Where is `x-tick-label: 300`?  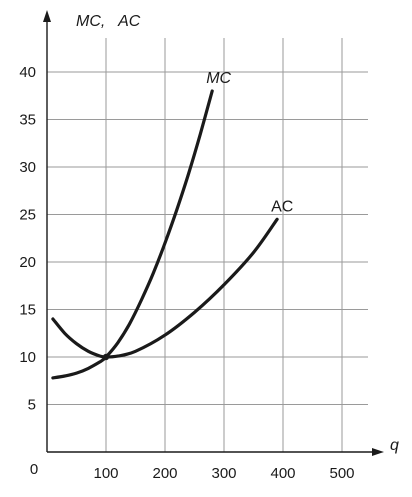
x-tick-label: 300 is located at coordinates (223, 473).